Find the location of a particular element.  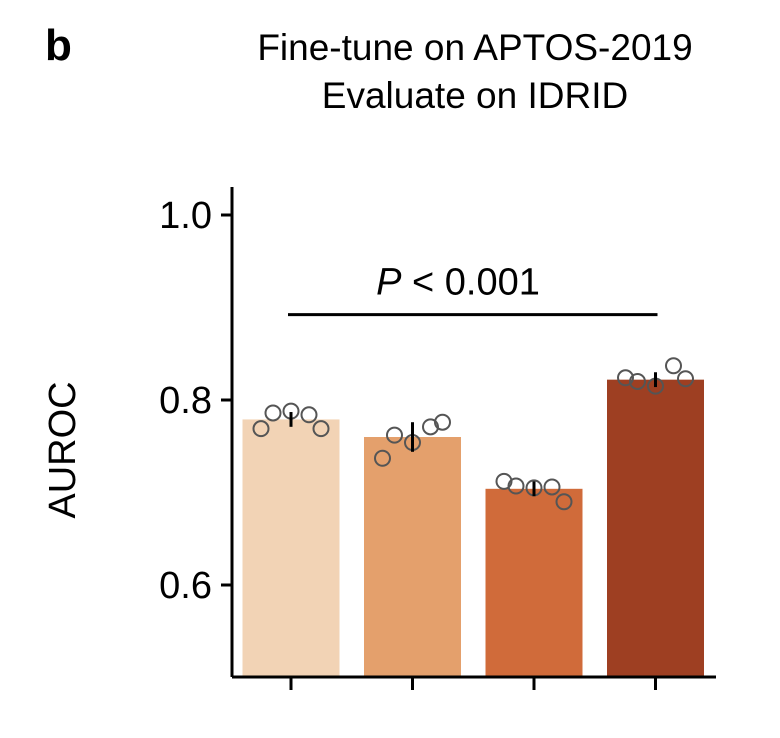

panel-label: b is located at coordinates (58, 45).